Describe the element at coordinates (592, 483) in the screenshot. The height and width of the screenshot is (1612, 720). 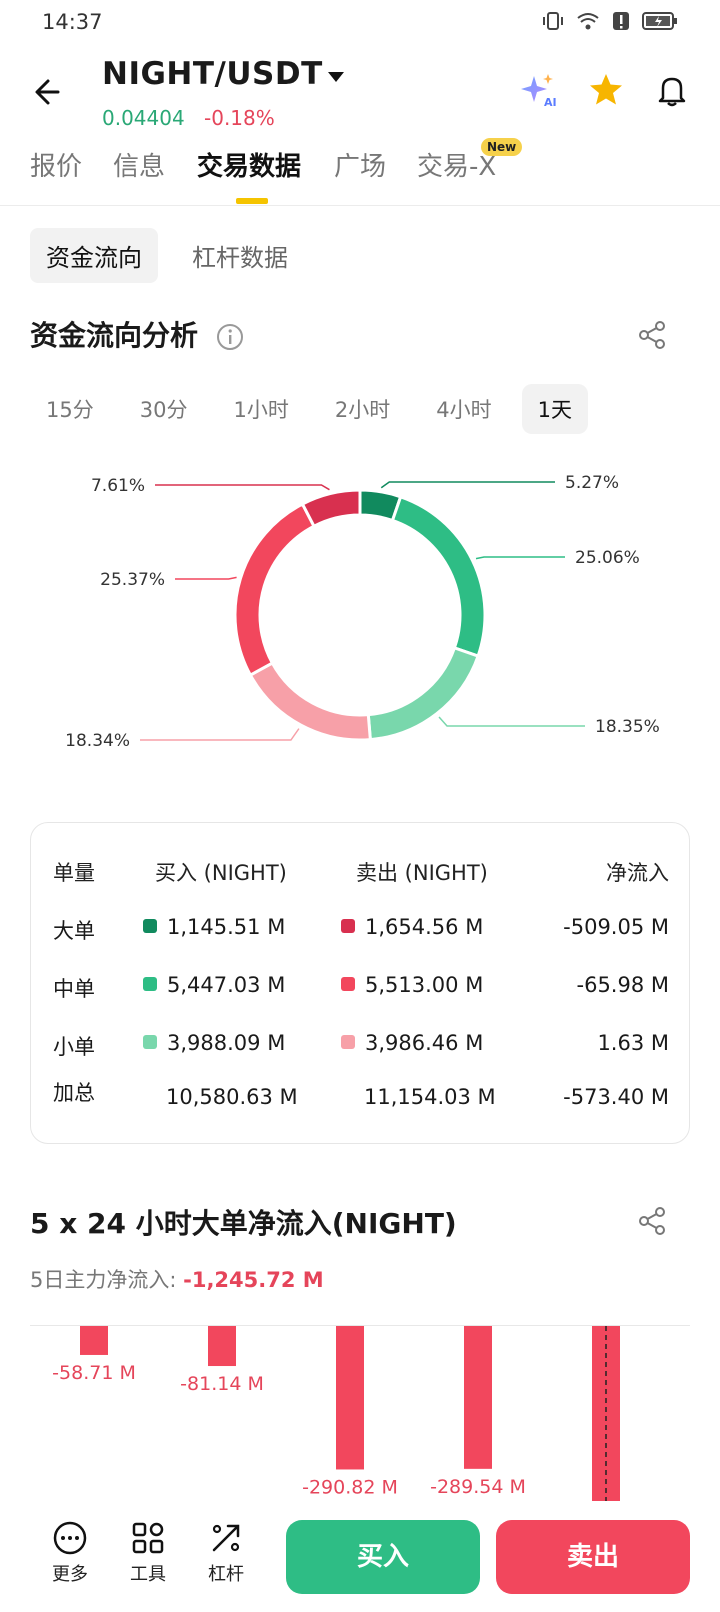
I see `donut-percent-label: 5.27%` at that location.